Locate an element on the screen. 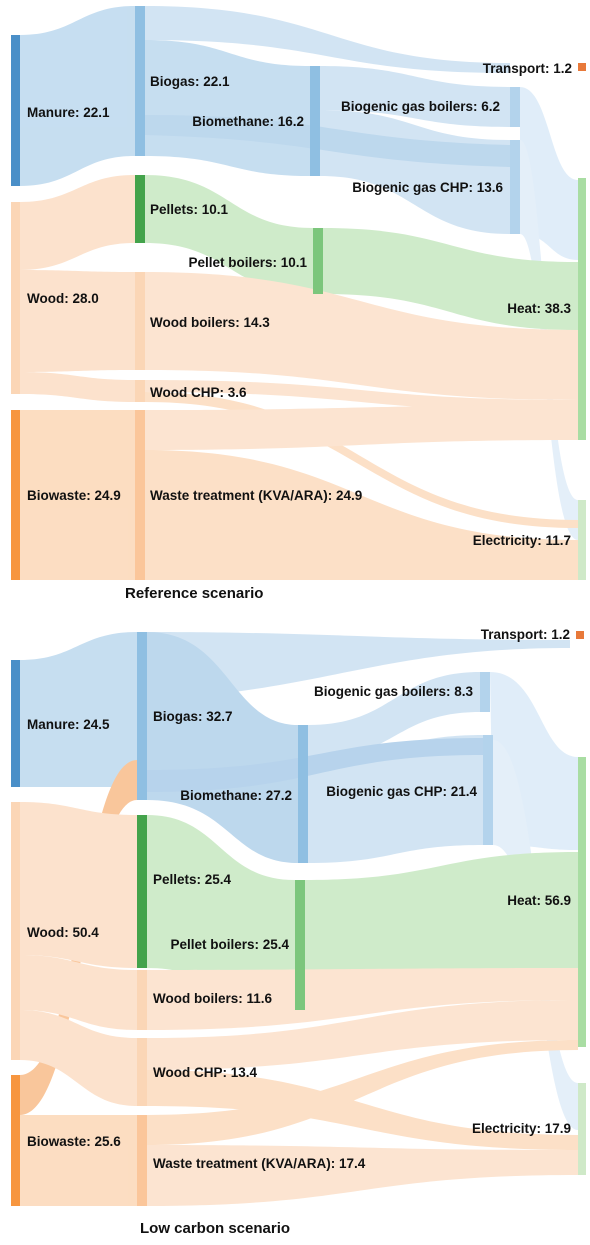 The width and height of the screenshot is (590, 1245). label-biogenic-gas-chp: Biogenic gas CHP: 21.4 is located at coordinates (401, 791).